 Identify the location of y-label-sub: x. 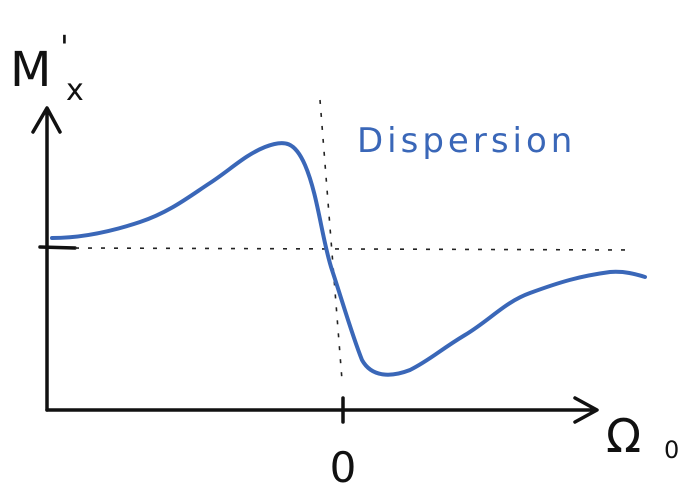
(75, 90).